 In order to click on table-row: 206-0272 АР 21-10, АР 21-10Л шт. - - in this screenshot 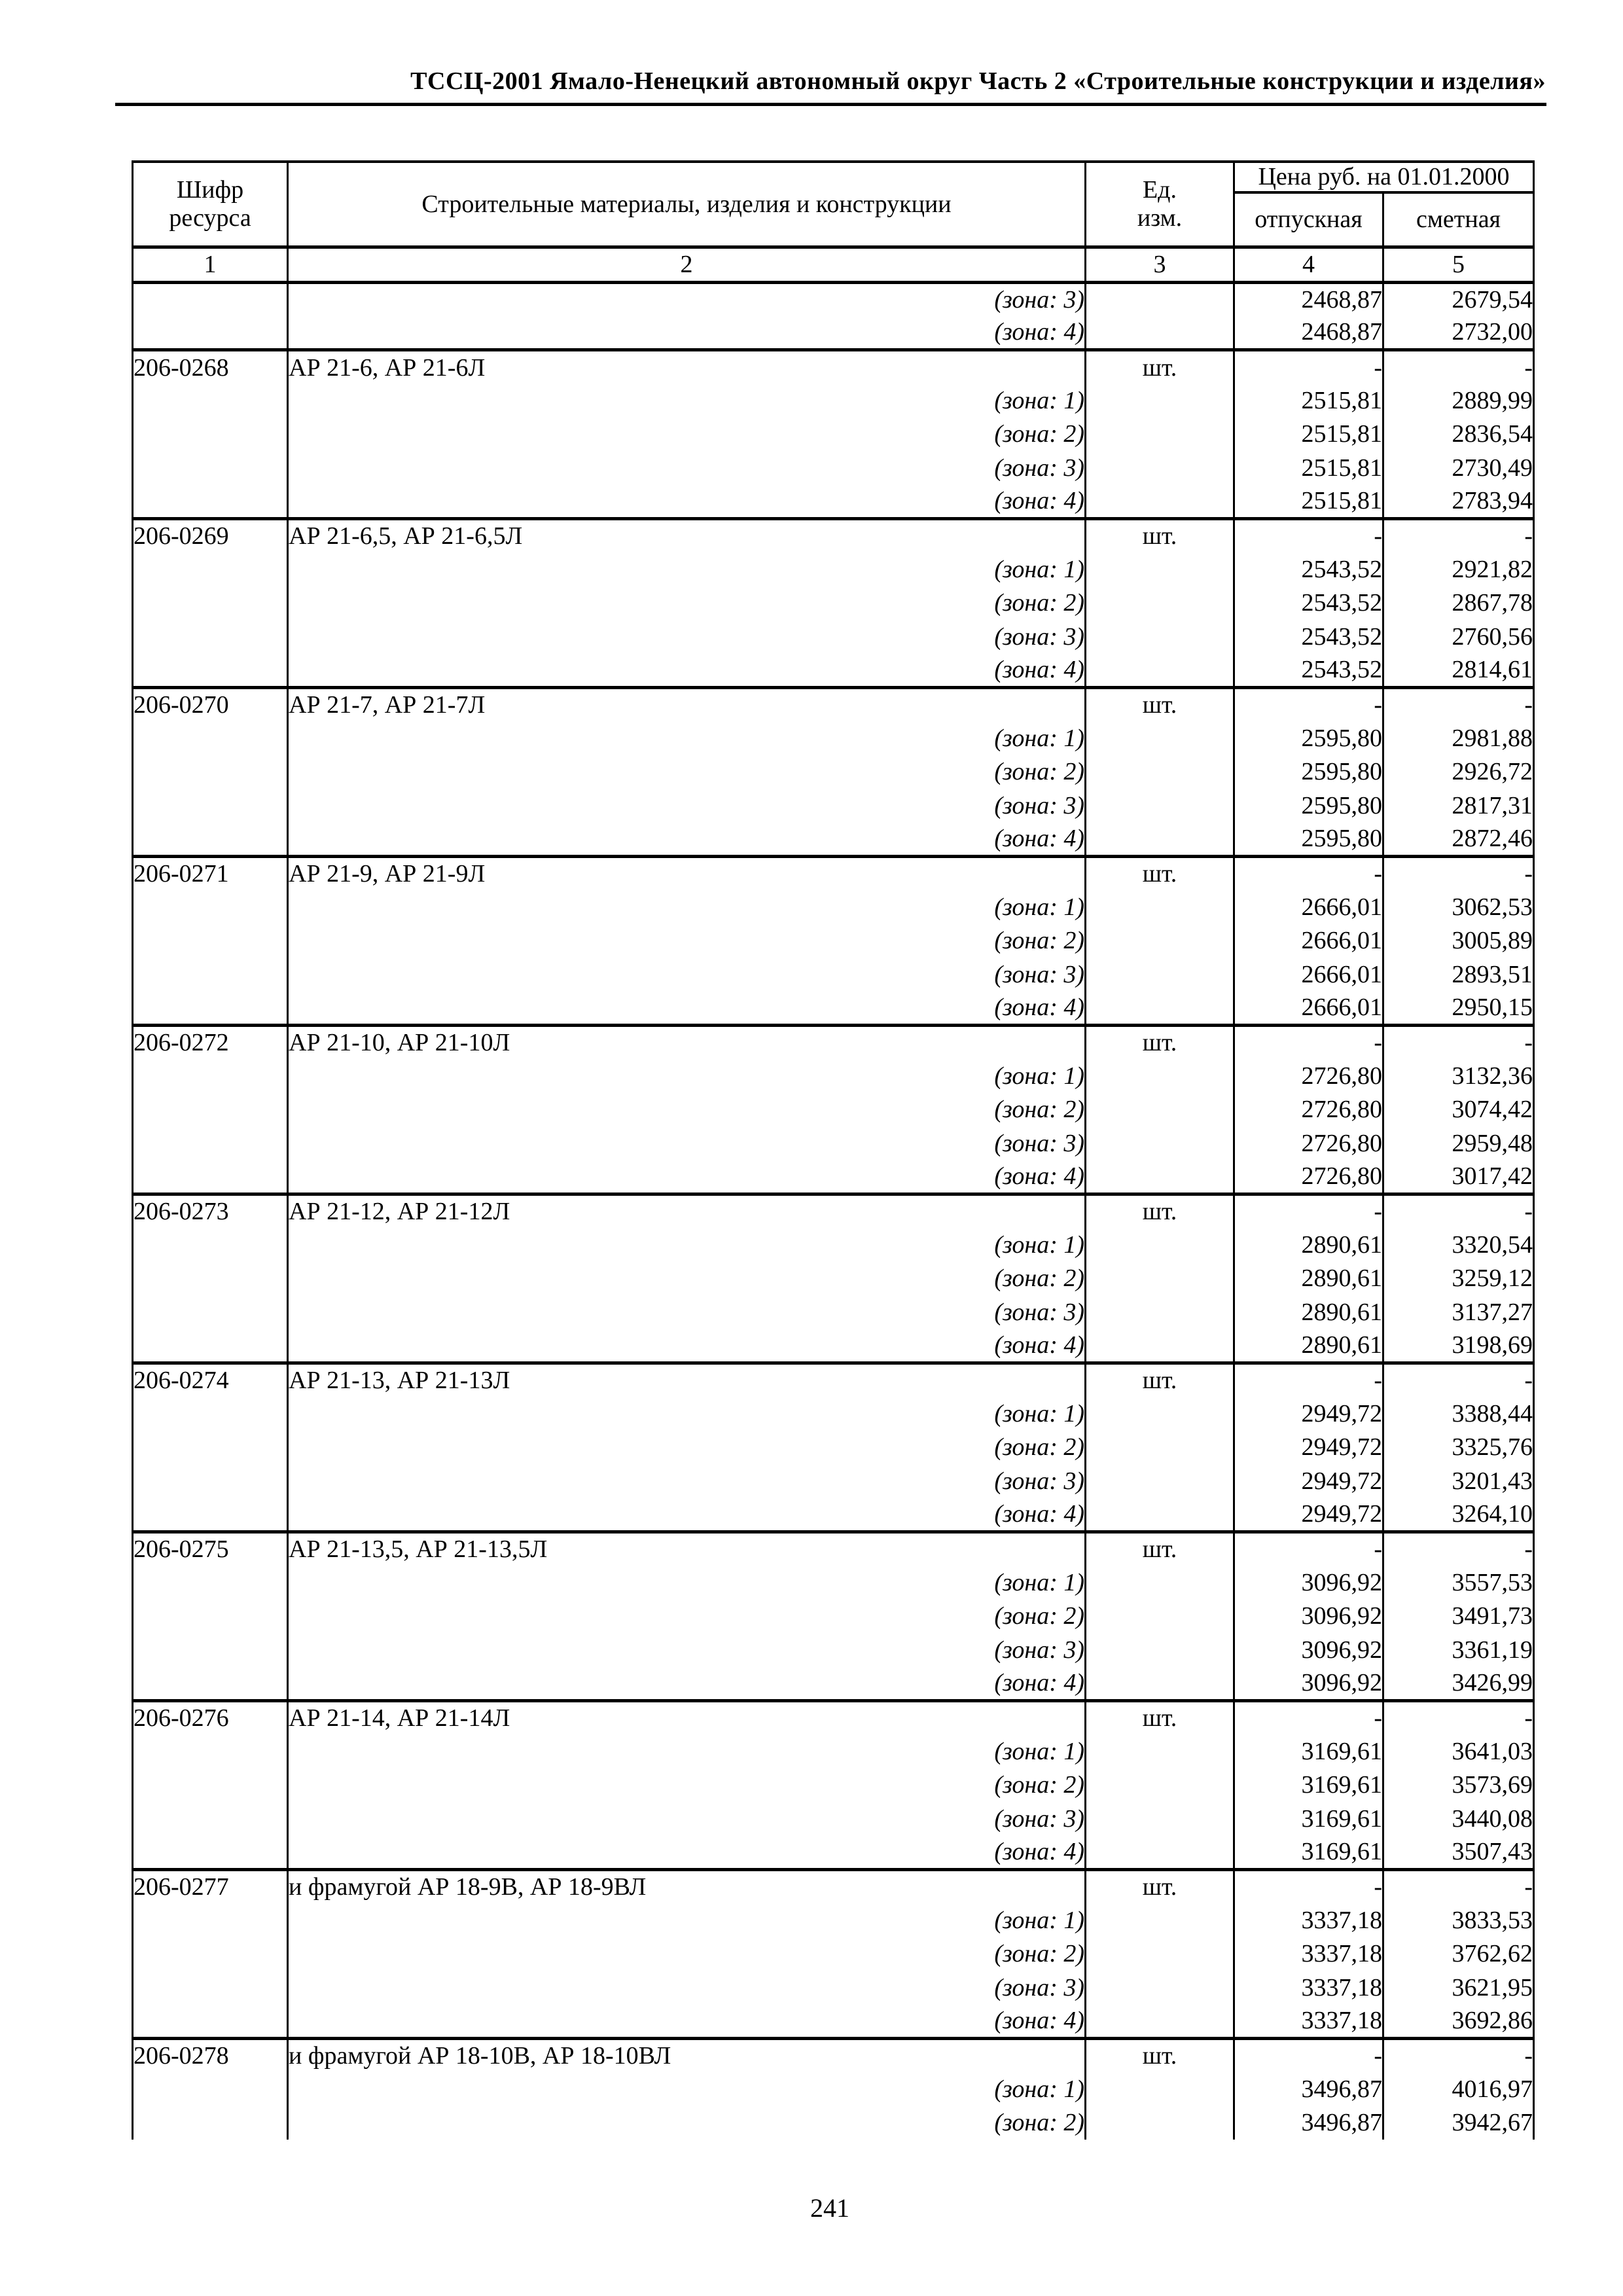, I will do `click(833, 1042)`.